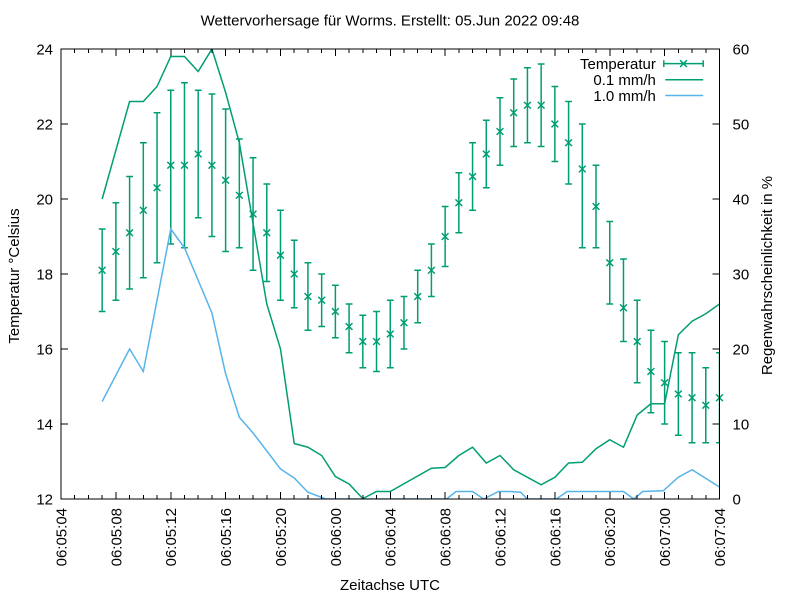  Describe the element at coordinates (446, 537) in the screenshot. I see `svg-text: 06:06:08` at that location.